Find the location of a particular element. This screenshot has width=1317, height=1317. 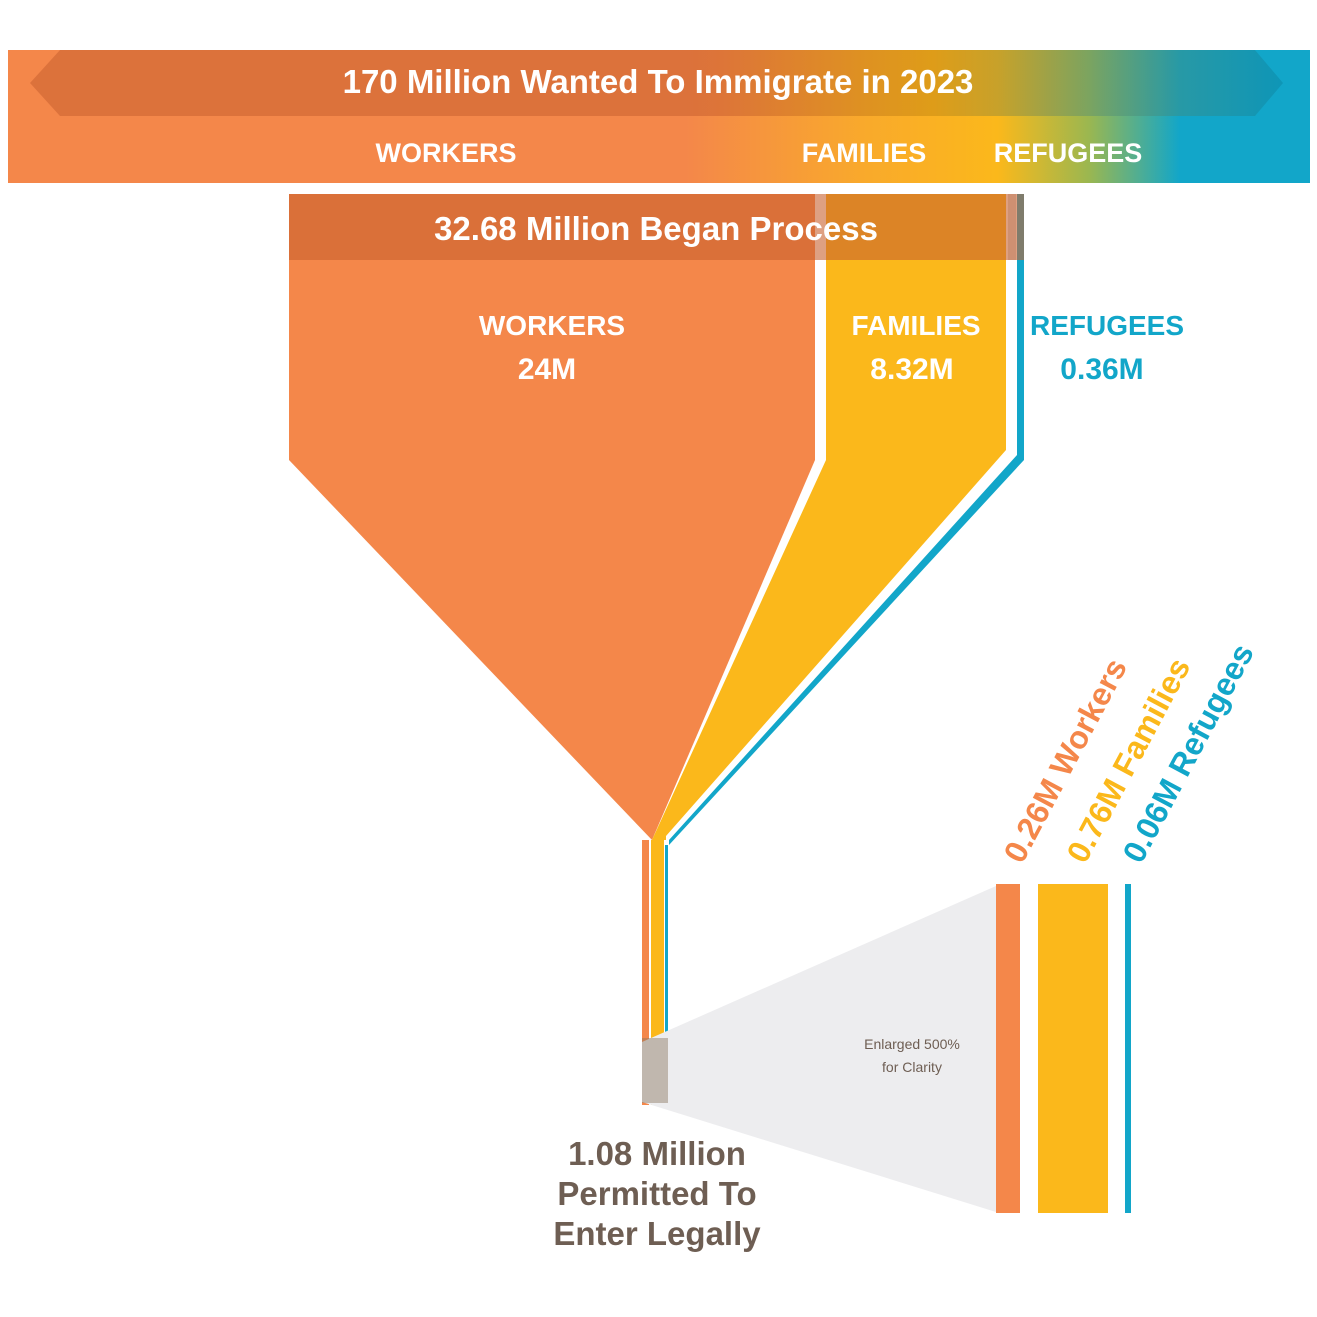

banner-arrow is located at coordinates (656, 83).